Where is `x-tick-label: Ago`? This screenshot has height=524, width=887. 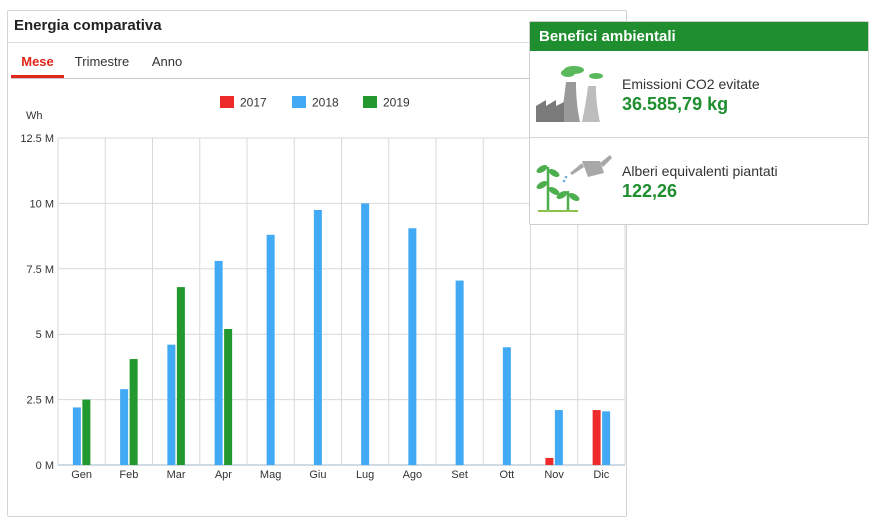
x-tick-label: Ago is located at coordinates (413, 475).